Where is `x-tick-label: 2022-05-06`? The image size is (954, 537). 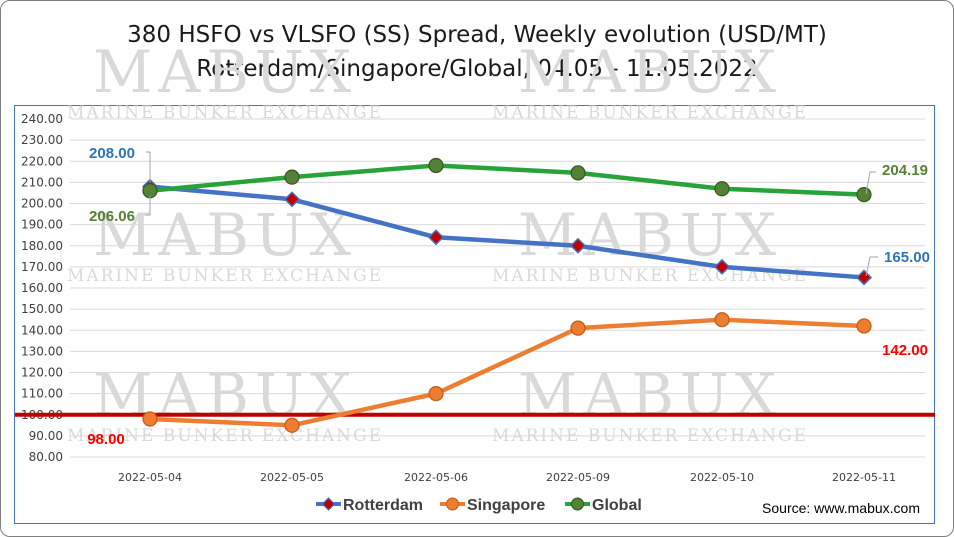
x-tick-label: 2022-05-06 is located at coordinates (436, 477).